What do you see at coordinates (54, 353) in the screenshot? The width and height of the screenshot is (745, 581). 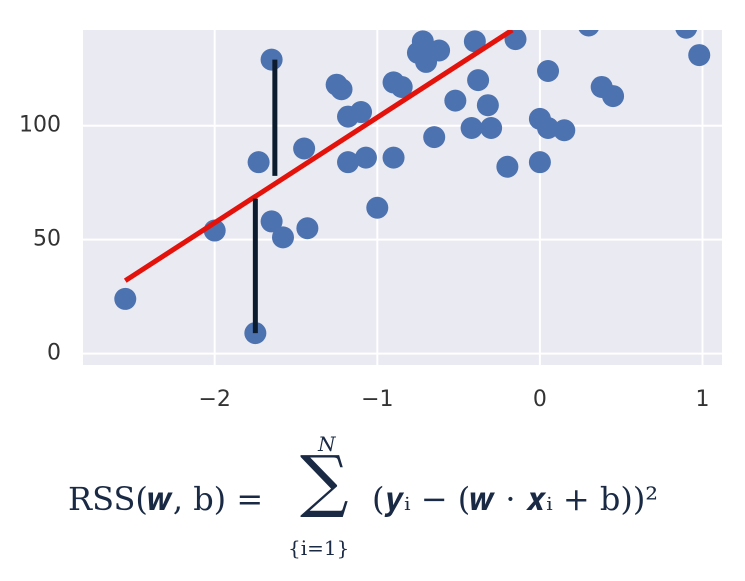 I see `y-tick-label: 0` at bounding box center [54, 353].